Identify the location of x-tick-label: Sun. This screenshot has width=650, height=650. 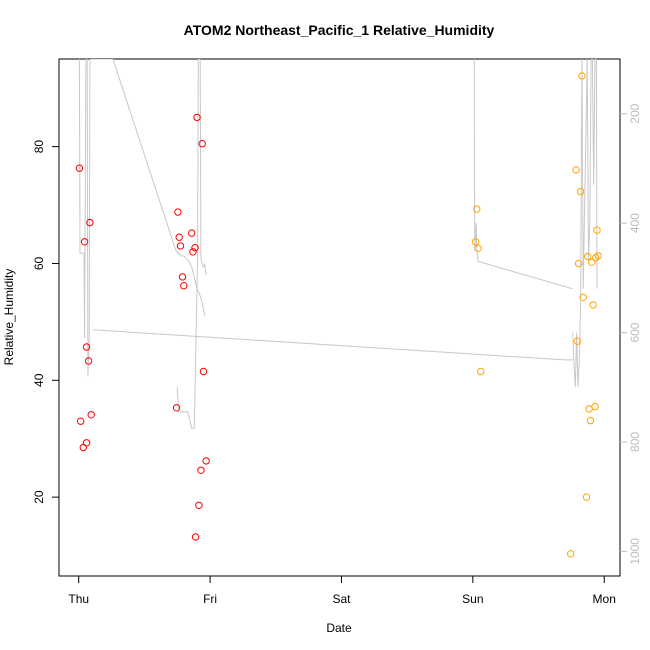
(472, 599).